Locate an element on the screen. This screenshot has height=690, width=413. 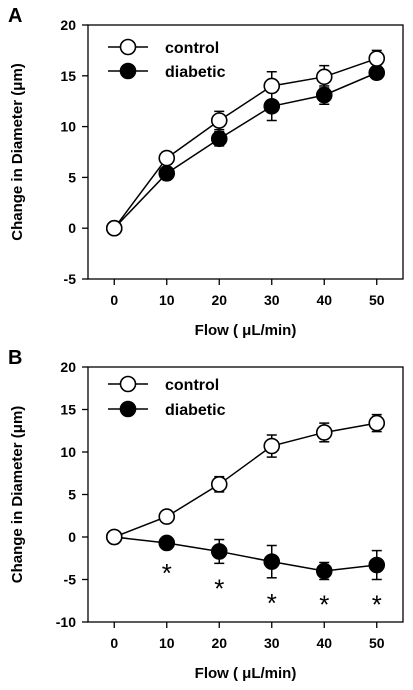
panel-letter: A is located at coordinates (15, 16).